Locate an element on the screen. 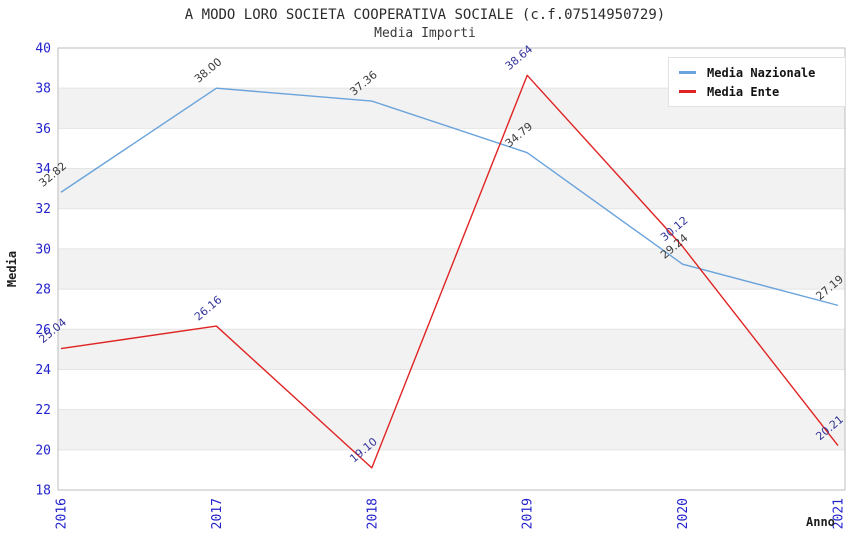 This screenshot has height=550, width=850. legend-item-media-ente: Media Ente is located at coordinates (762, 91).